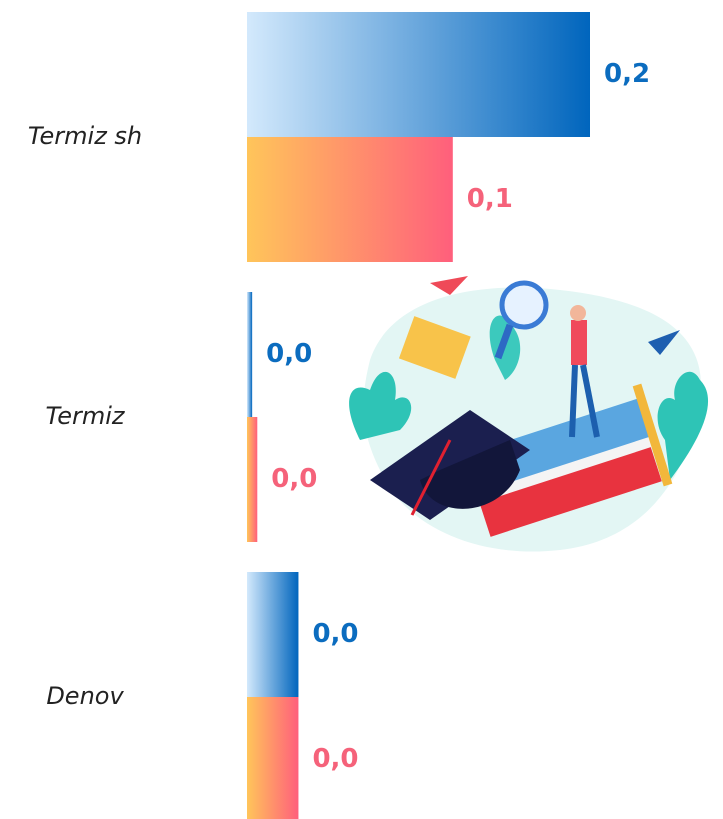  Describe the element at coordinates (85, 696) in the screenshot. I see `category-label: Denov` at that location.